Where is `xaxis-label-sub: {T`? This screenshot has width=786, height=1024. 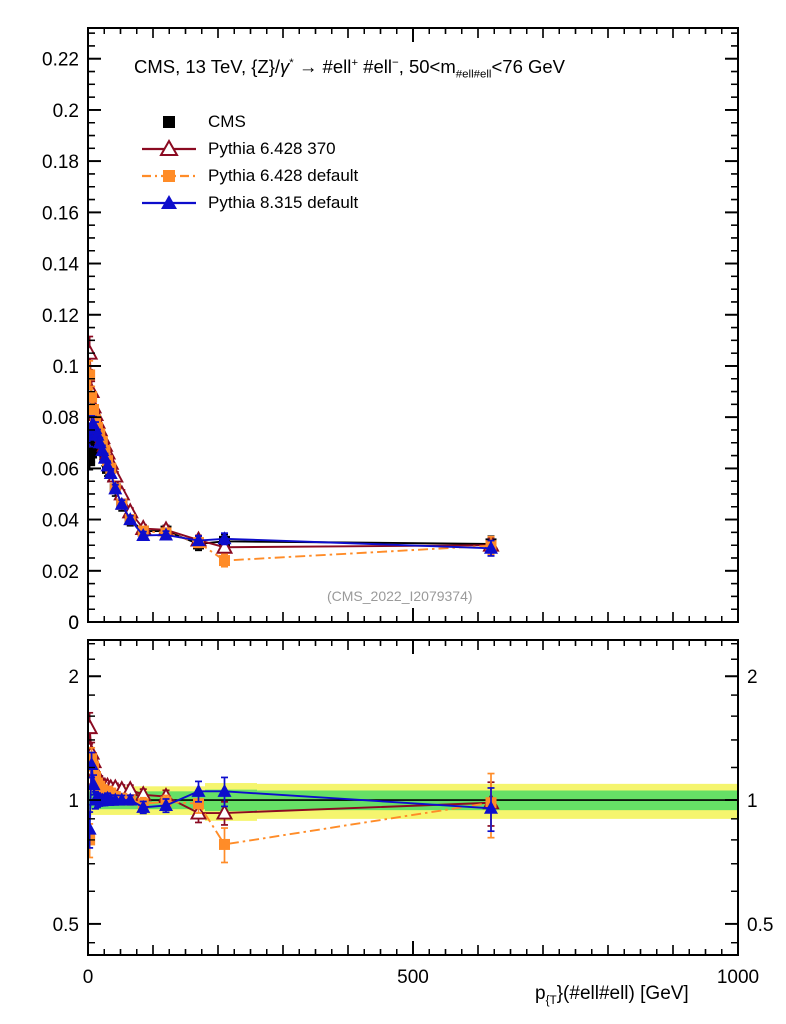
xaxis-label-sub: {T is located at coordinates (551, 1000).